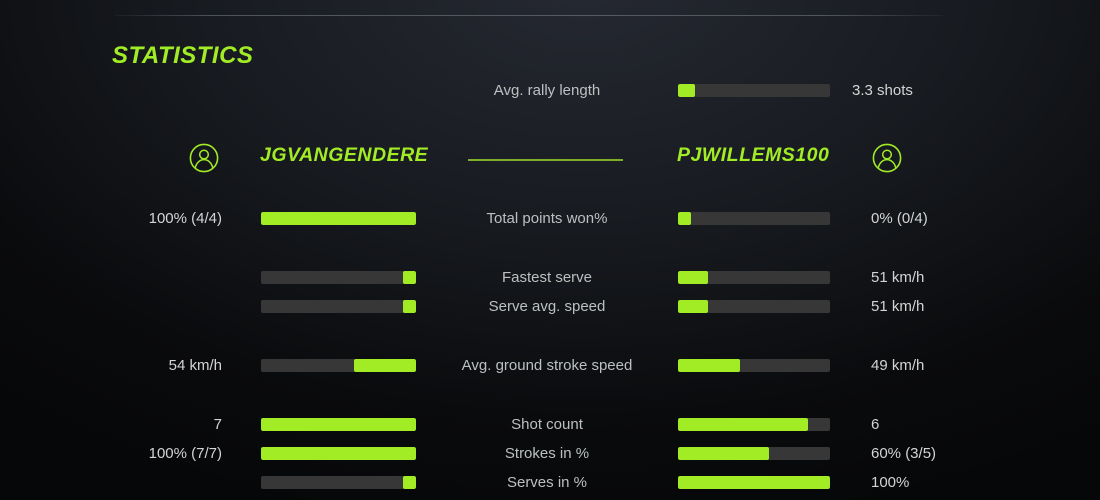 This screenshot has width=1100, height=500. I want to click on page-title: STATISTICS, so click(183, 55).